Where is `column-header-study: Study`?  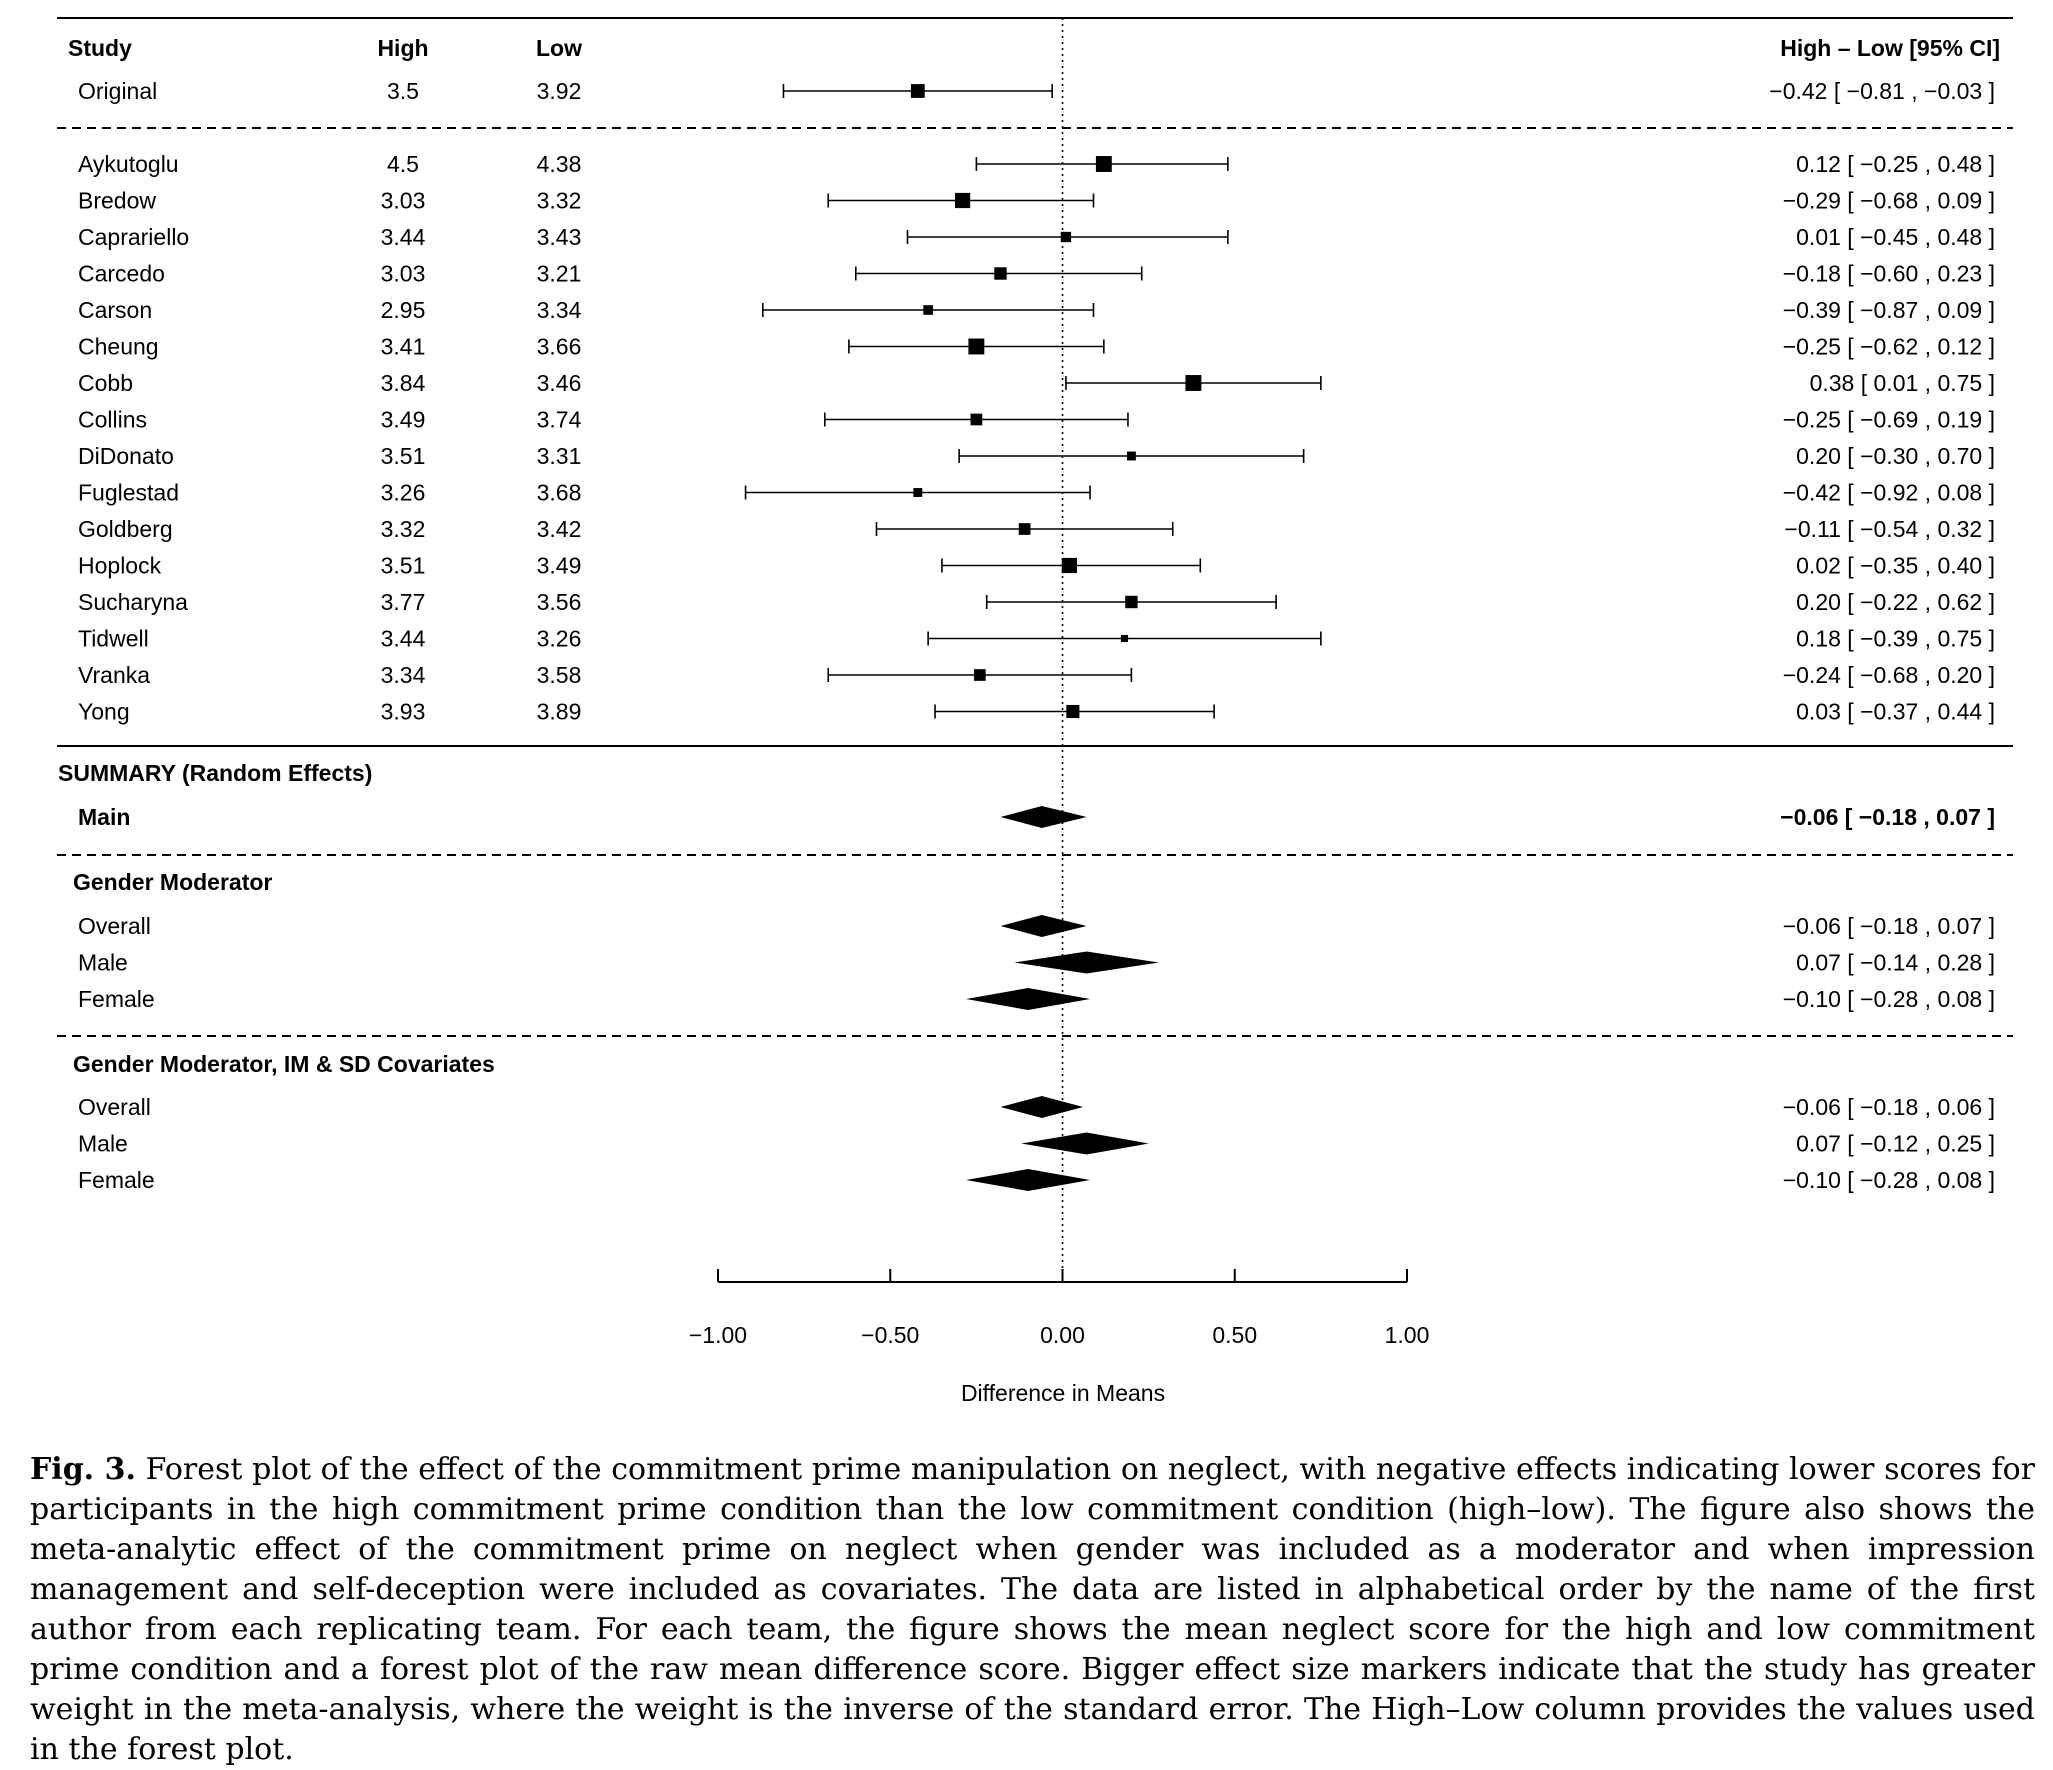
column-header-study: Study is located at coordinates (100, 48).